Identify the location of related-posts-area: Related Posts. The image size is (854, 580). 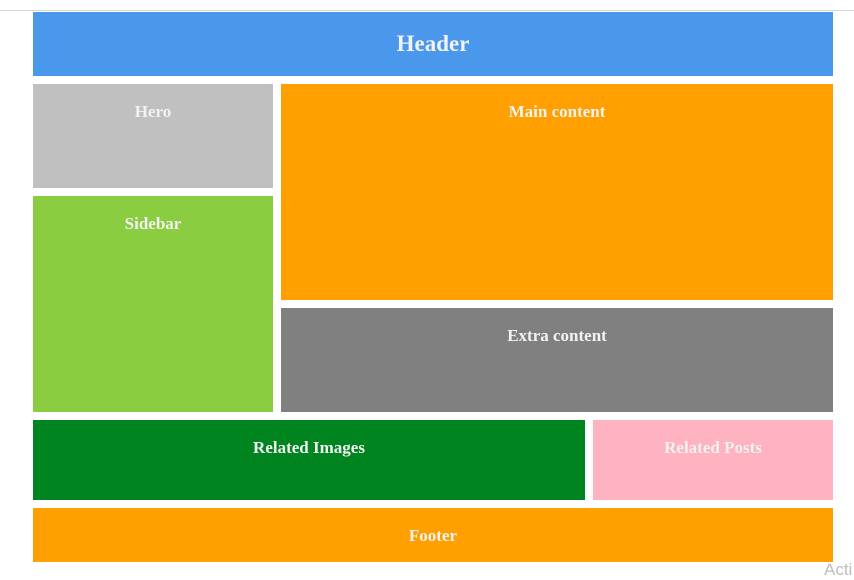
(713, 460).